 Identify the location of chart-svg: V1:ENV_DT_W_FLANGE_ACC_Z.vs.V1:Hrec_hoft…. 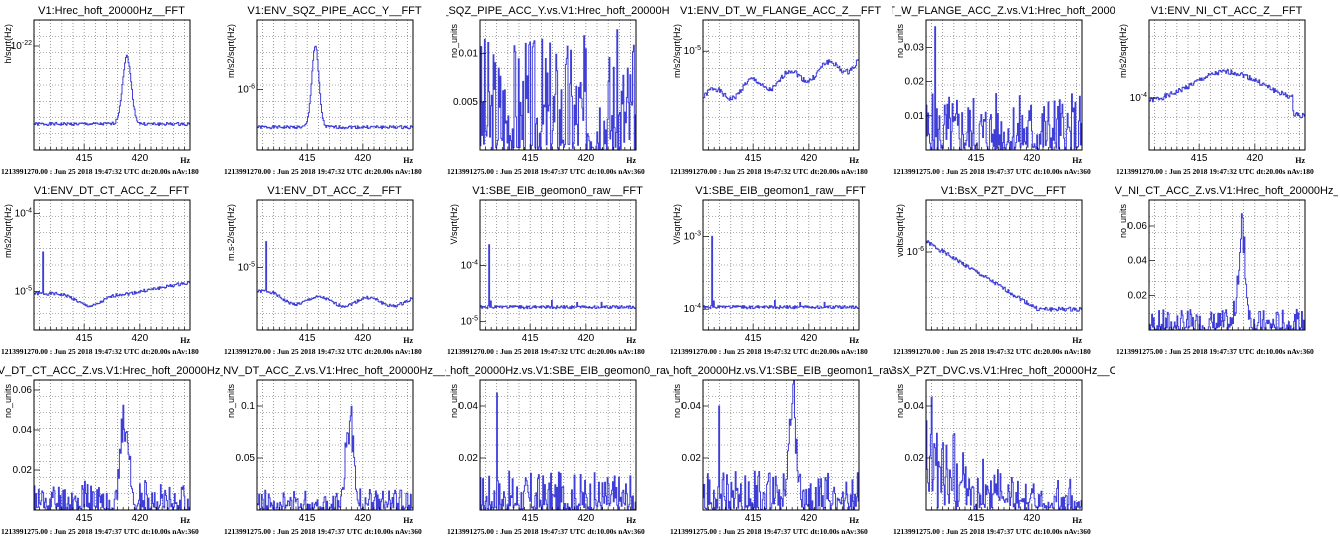
(1003, 90).